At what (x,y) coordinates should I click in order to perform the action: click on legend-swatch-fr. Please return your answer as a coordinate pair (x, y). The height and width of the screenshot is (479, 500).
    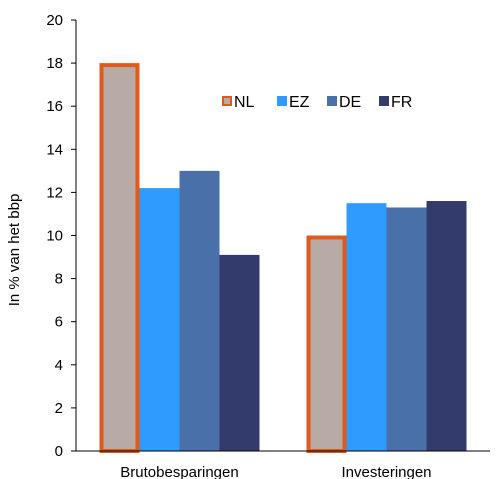
    Looking at the image, I should click on (384, 101).